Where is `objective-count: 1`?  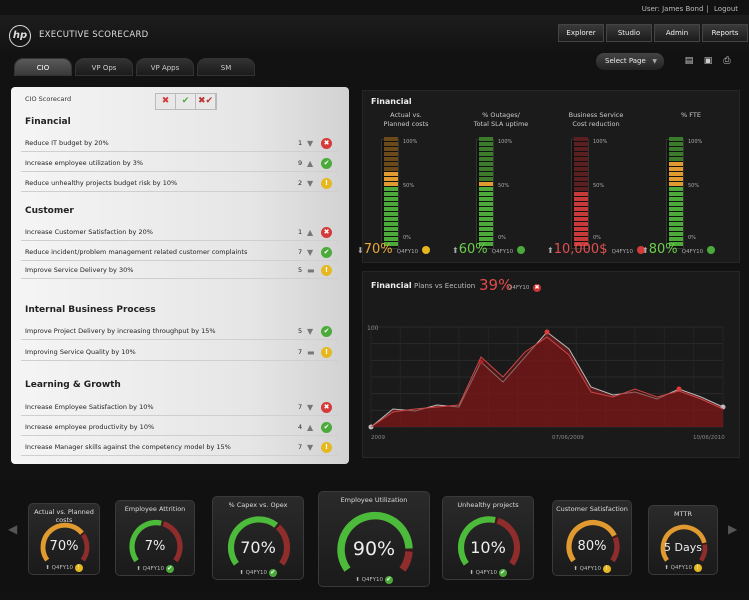 objective-count: 1 is located at coordinates (300, 232).